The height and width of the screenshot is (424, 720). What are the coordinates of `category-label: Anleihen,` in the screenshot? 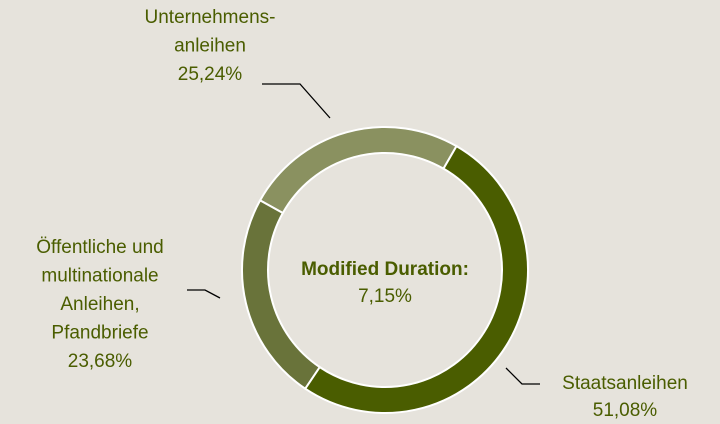 It's located at (99, 304).